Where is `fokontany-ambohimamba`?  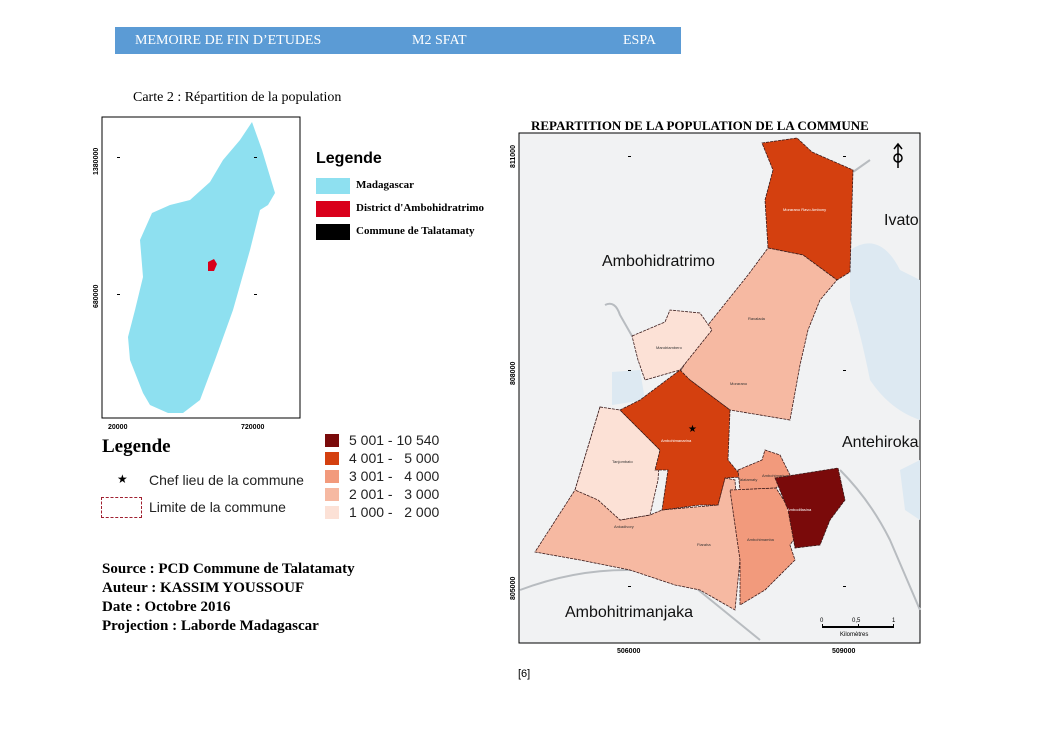
fokontany-ambohimamba is located at coordinates (765, 546).